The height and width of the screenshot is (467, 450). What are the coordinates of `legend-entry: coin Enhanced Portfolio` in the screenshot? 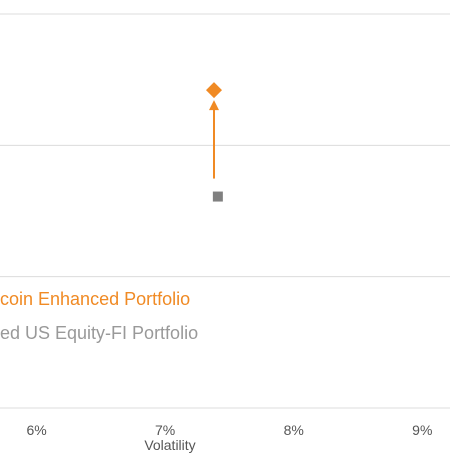 It's located at (95, 299).